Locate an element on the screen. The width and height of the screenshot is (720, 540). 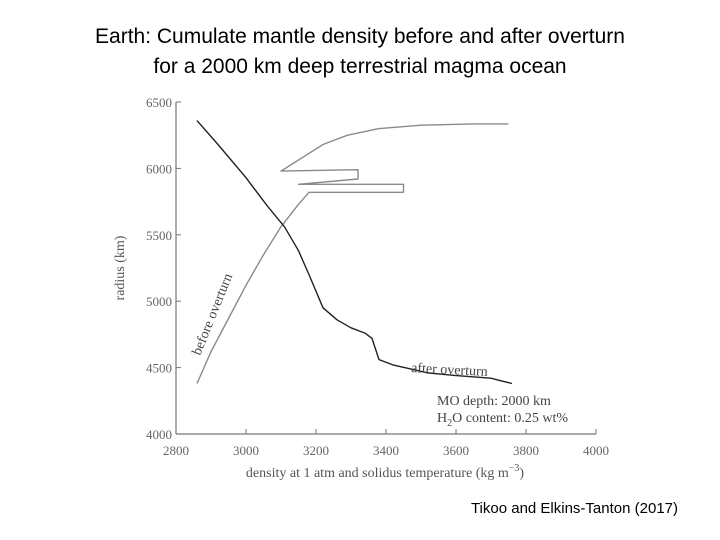
y-tick-label: 4500 is located at coordinates (159, 368).